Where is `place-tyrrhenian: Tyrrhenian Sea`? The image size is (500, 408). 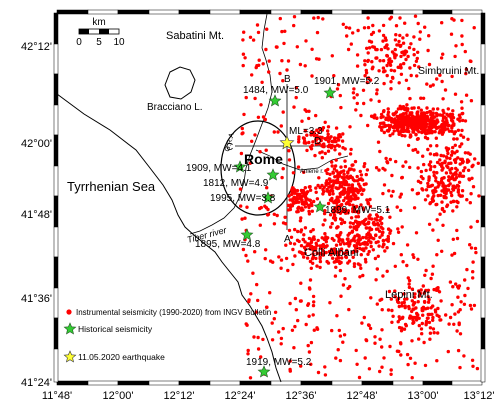
place-tyrrhenian: Tyrrhenian Sea is located at coordinates (111, 186).